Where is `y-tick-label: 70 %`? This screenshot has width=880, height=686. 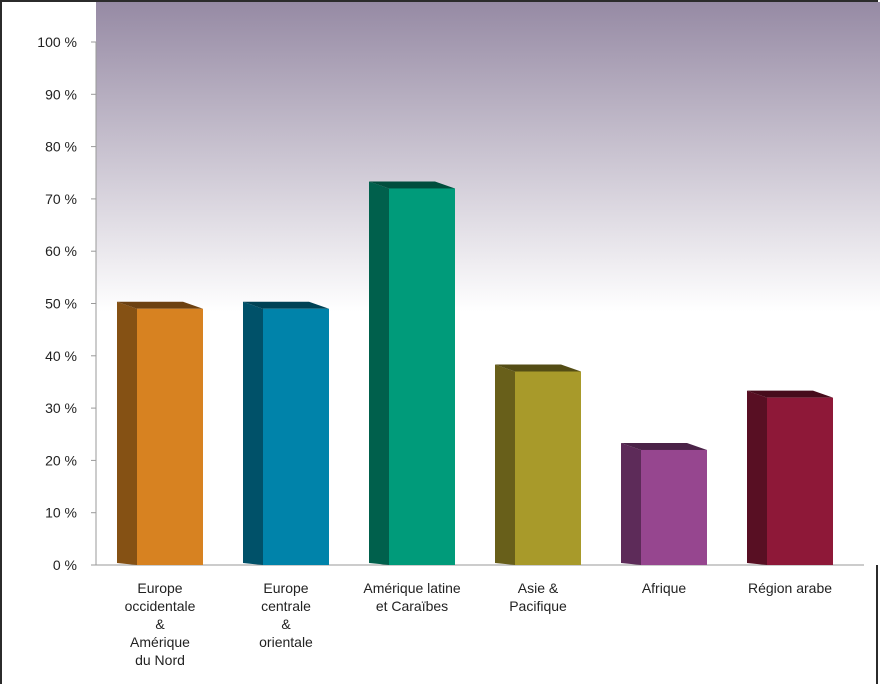 y-tick-label: 70 % is located at coordinates (61, 199).